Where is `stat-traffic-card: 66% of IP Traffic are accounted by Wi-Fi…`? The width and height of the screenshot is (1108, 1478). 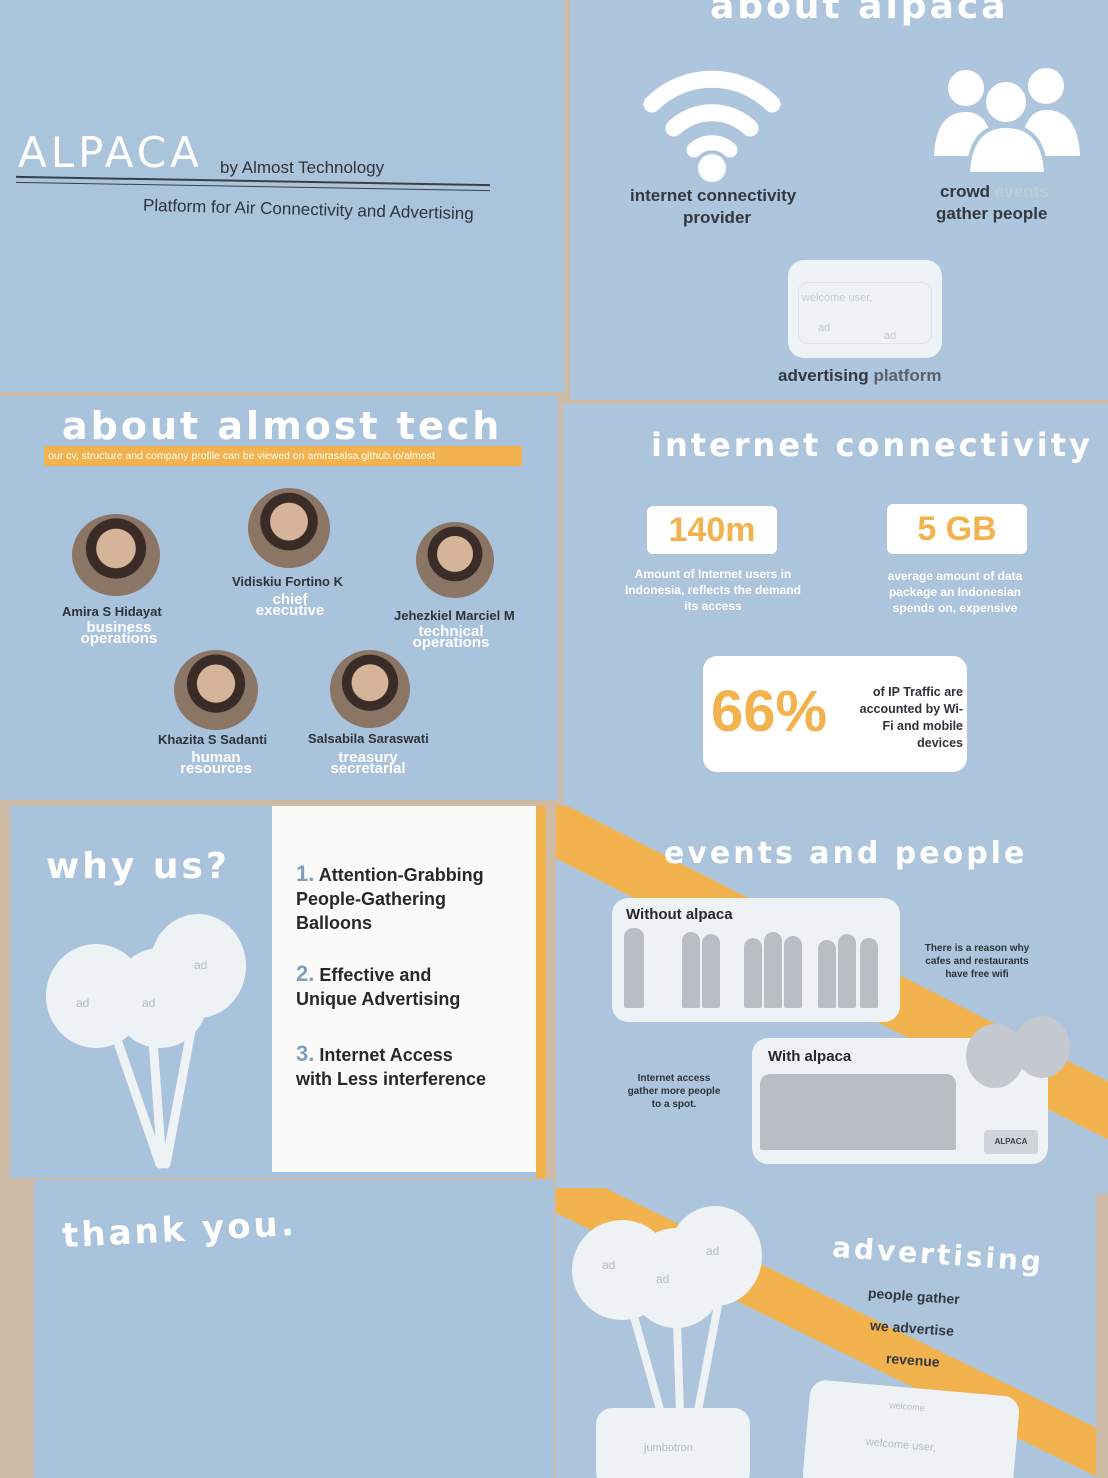 stat-traffic-card: 66% of IP Traffic are accounted by Wi-Fi… is located at coordinates (835, 714).